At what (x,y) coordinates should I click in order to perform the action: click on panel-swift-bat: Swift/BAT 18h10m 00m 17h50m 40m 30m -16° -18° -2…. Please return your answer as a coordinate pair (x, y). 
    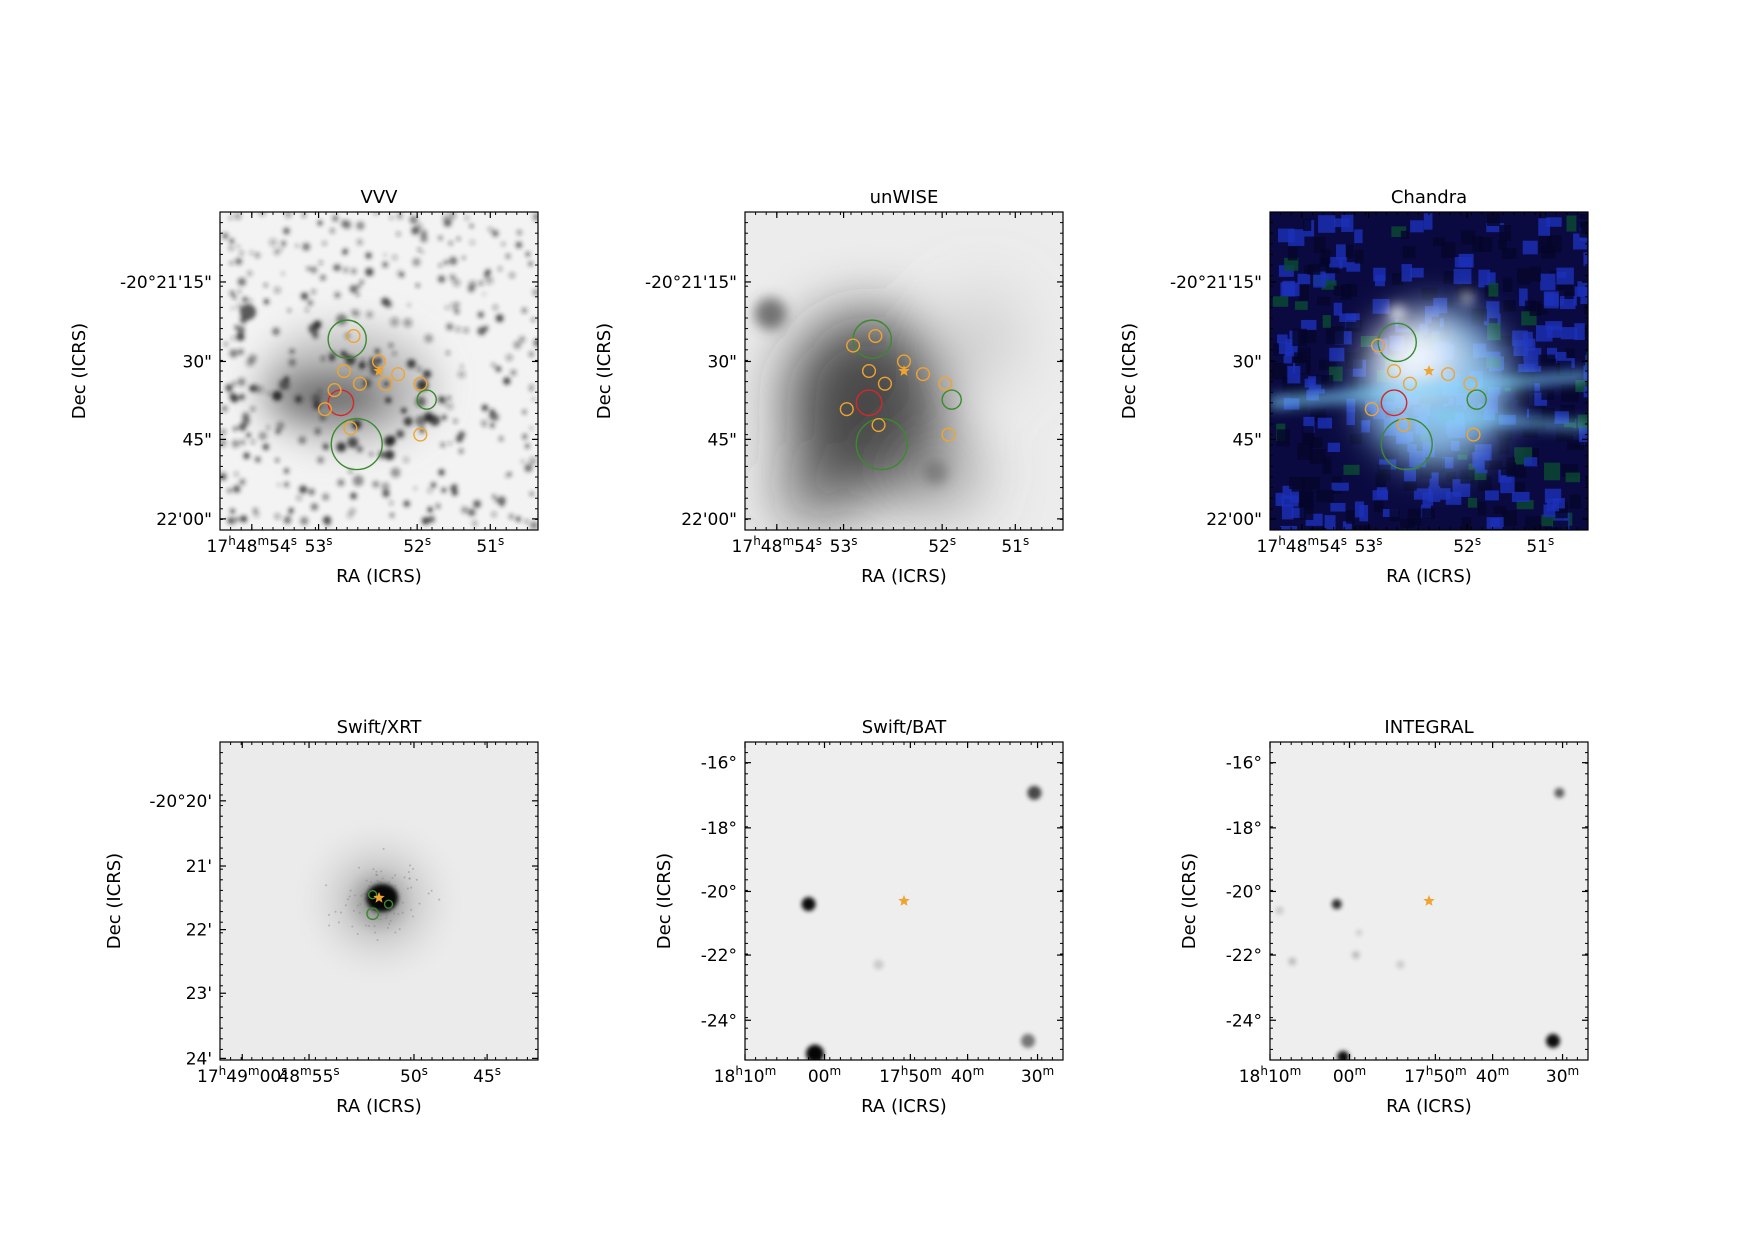
    Looking at the image, I should click on (859, 917).